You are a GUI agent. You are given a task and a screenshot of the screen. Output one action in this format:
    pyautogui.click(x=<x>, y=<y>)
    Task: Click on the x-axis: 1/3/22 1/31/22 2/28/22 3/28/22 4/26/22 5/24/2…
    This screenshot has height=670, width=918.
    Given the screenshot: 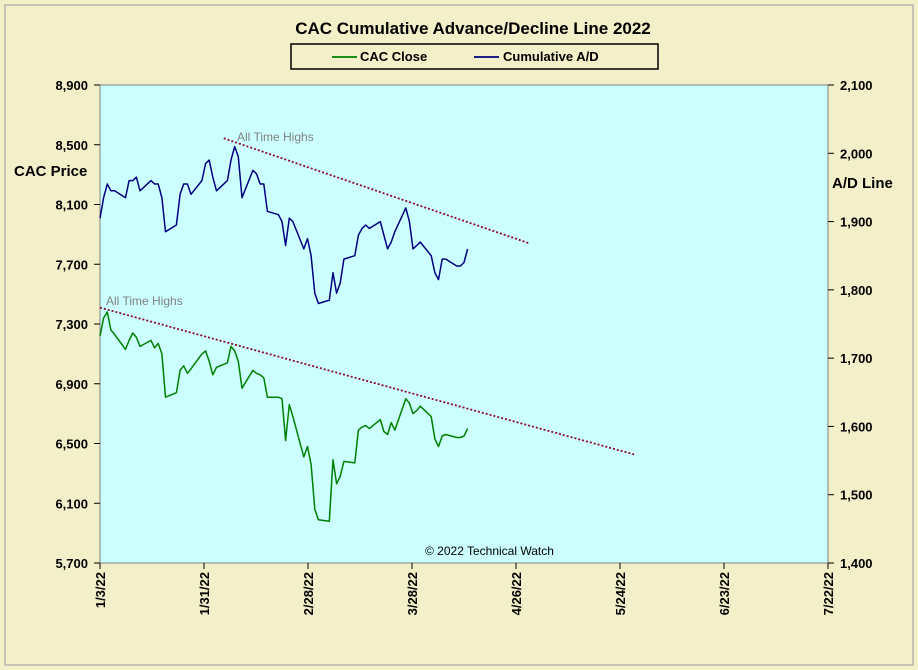 What is the action you would take?
    pyautogui.click(x=464, y=589)
    